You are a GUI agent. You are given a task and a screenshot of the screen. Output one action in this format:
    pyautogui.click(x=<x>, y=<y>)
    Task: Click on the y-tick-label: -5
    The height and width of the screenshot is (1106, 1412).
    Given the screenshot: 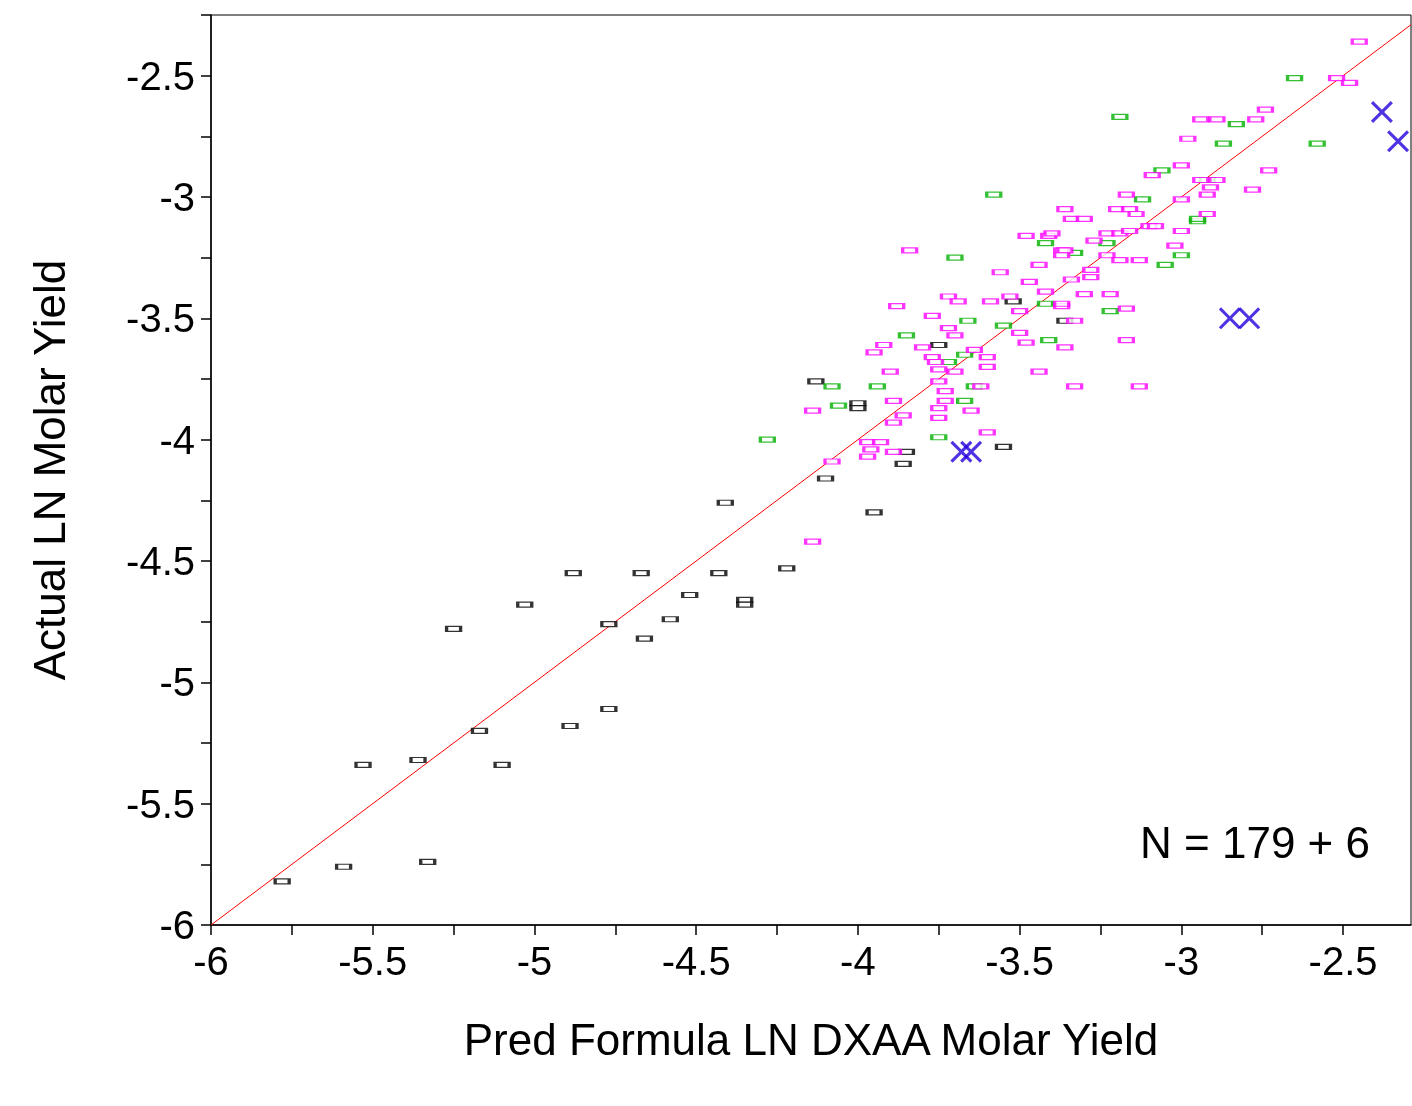 What is the action you would take?
    pyautogui.click(x=177, y=682)
    